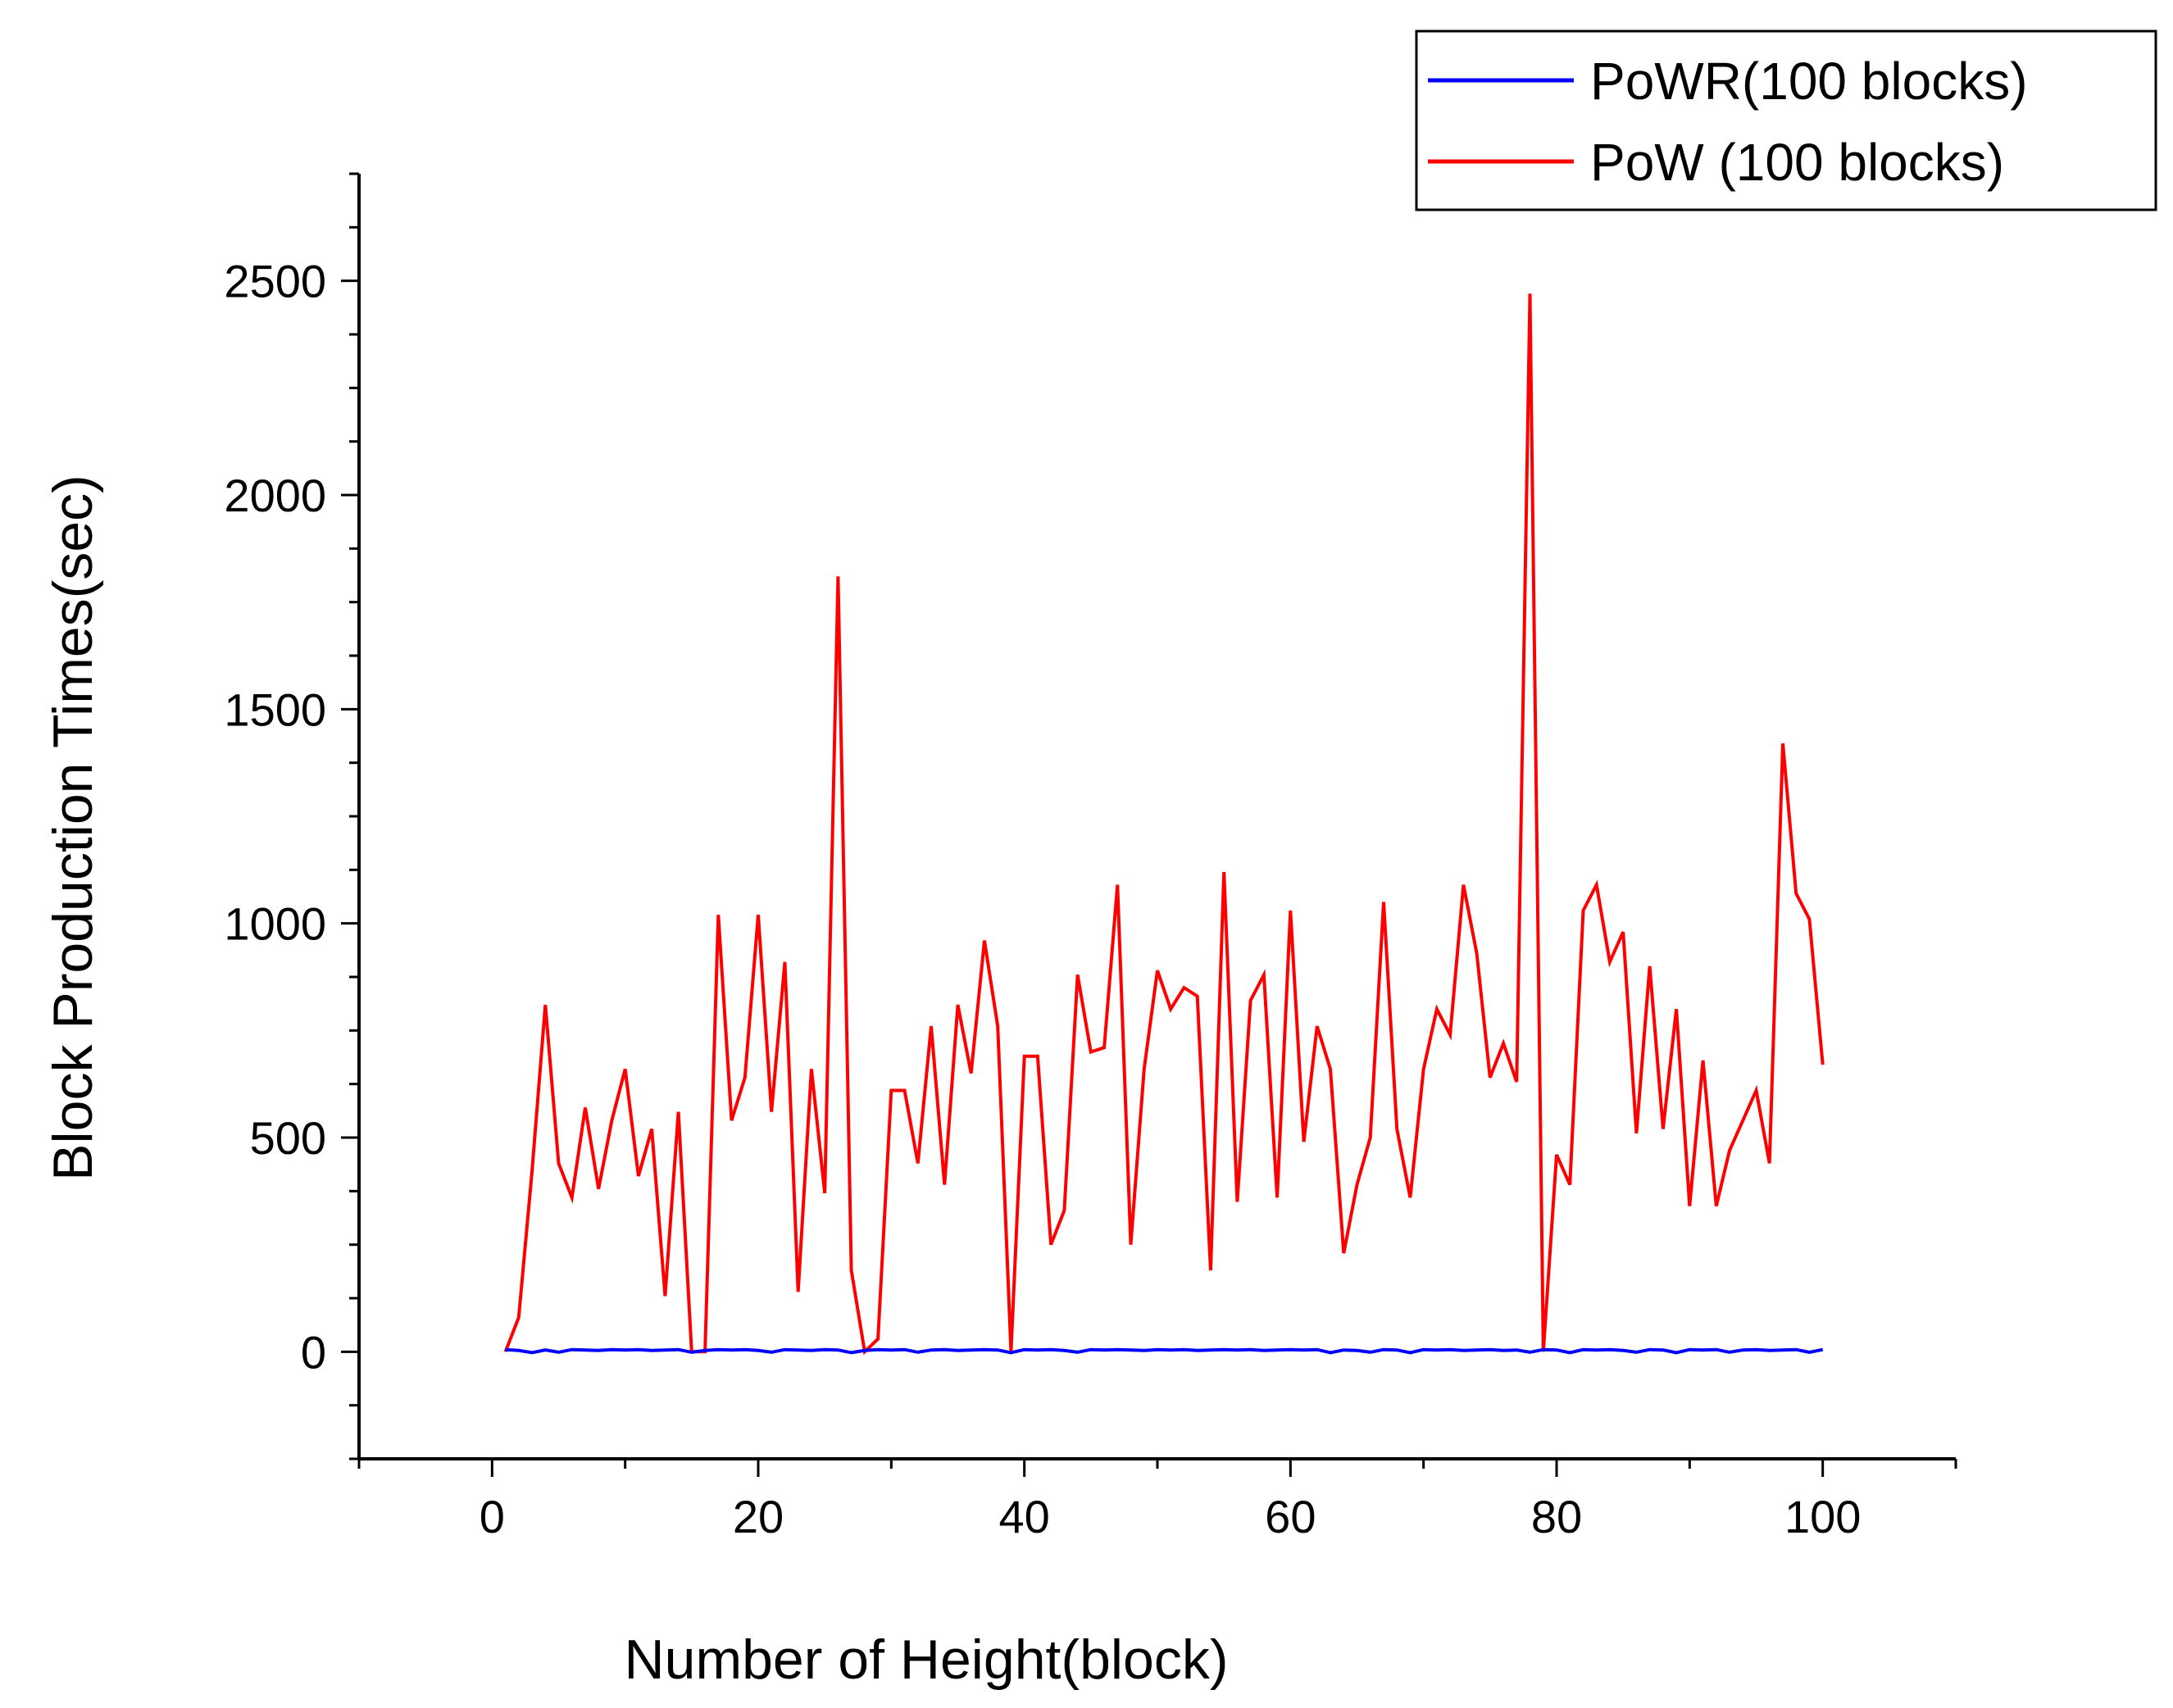  What do you see at coordinates (73, 828) in the screenshot?
I see `y-axis-label: Block Production Times(sec)` at bounding box center [73, 828].